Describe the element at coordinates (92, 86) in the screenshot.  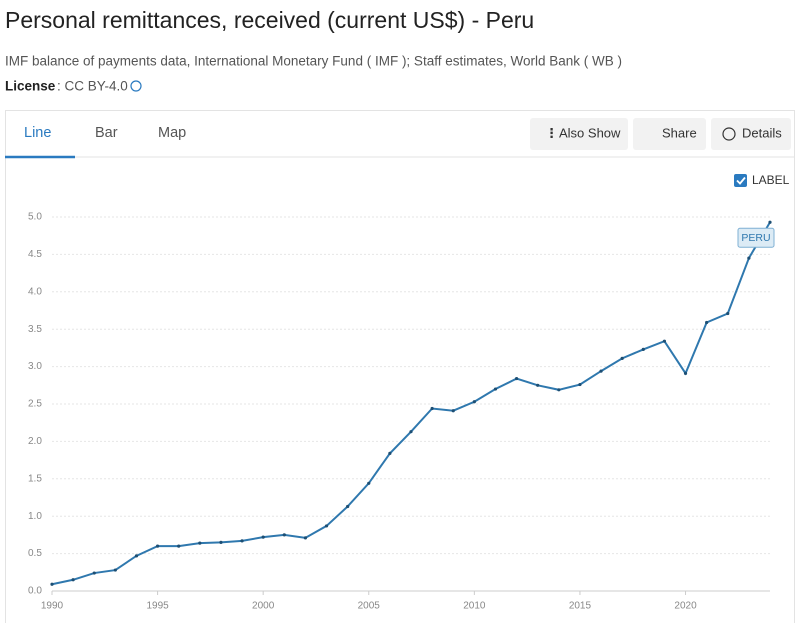
I see `license-value: : CC BY-4.0` at that location.